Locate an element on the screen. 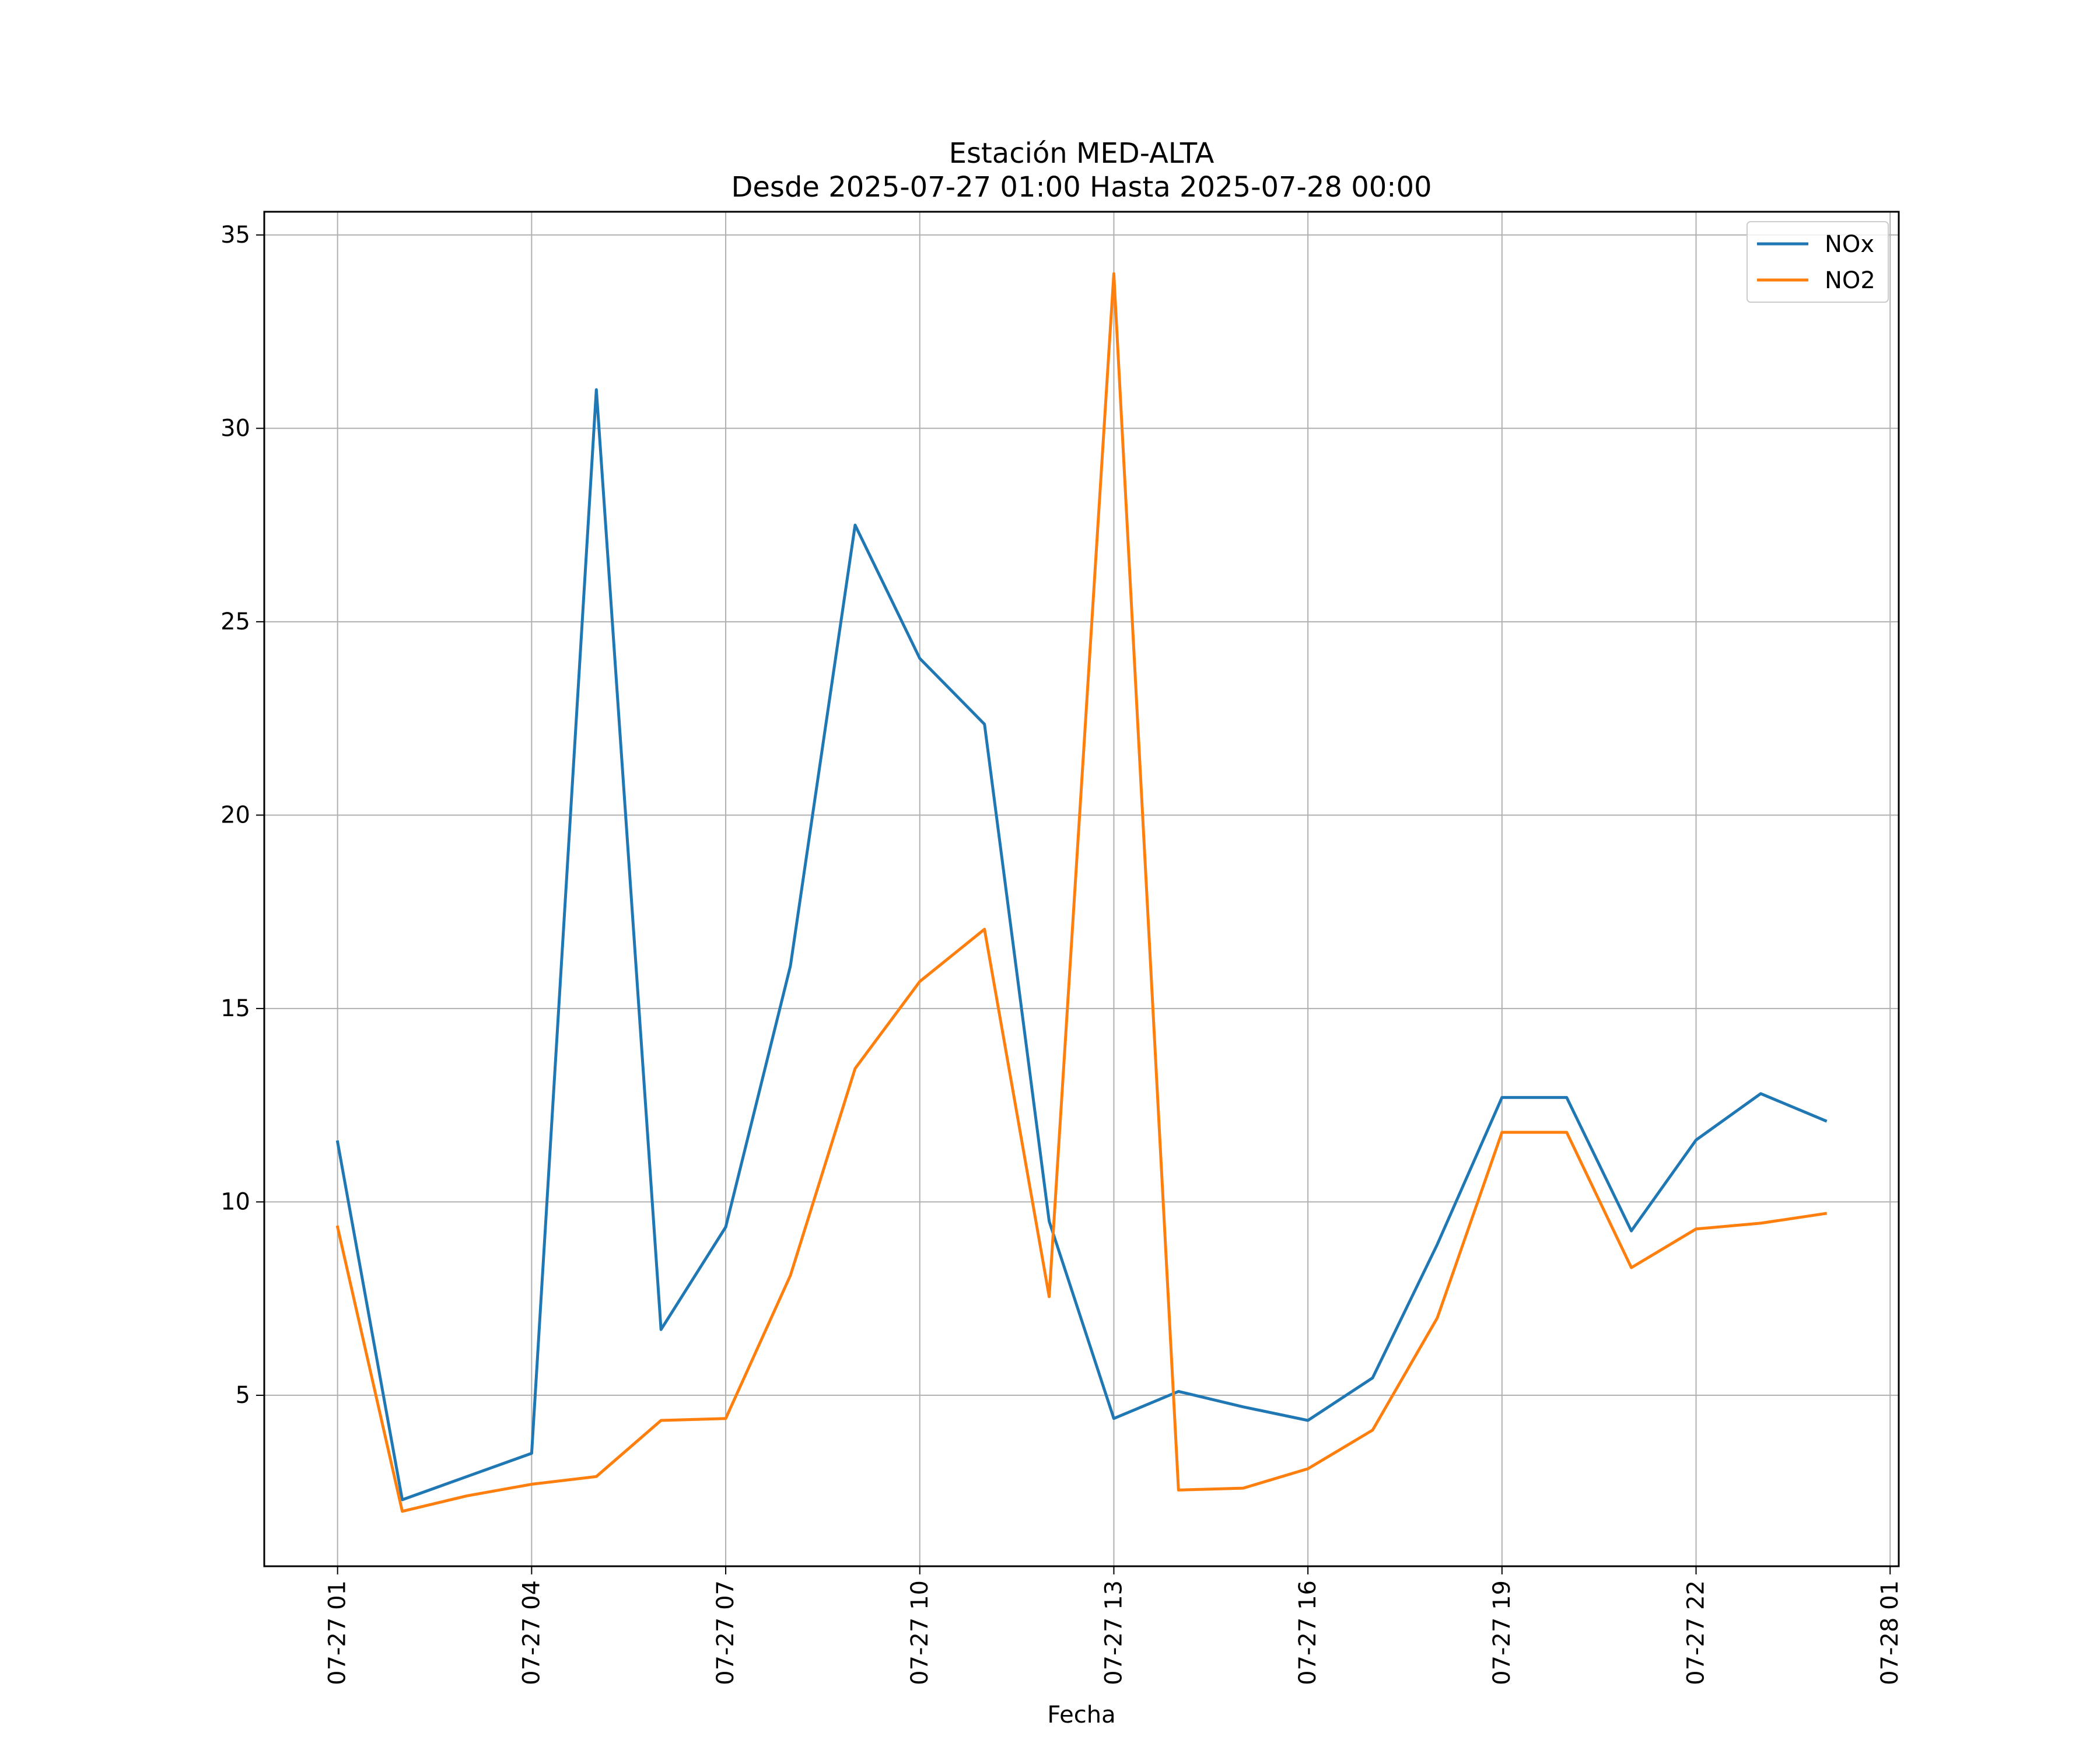 This screenshot has height=1750, width=2100. x-tick-label: 07-27 07 is located at coordinates (725, 1632).